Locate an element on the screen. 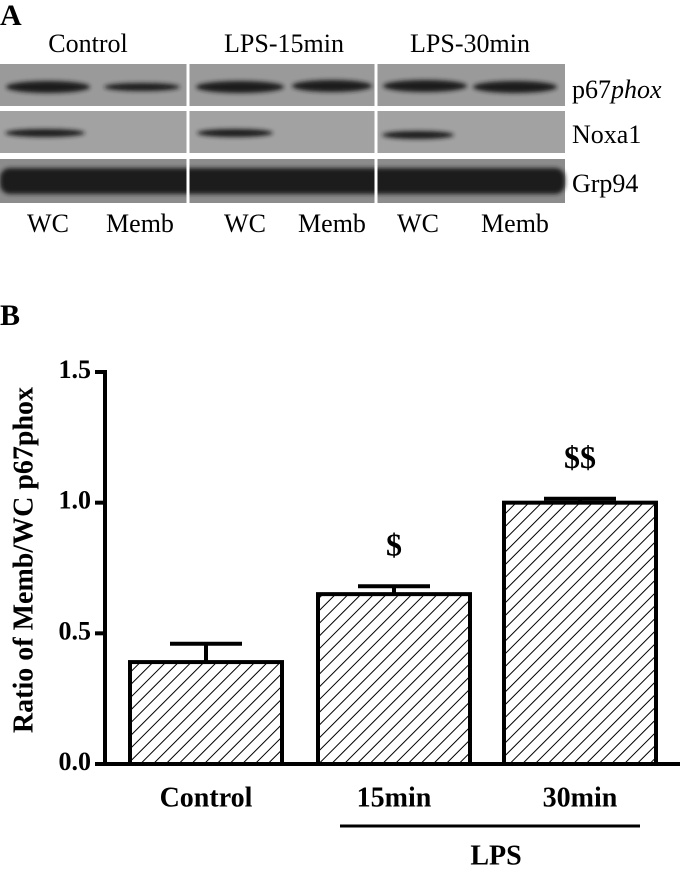 This screenshot has height=876, width=680. group-label: Control is located at coordinates (87, 43).